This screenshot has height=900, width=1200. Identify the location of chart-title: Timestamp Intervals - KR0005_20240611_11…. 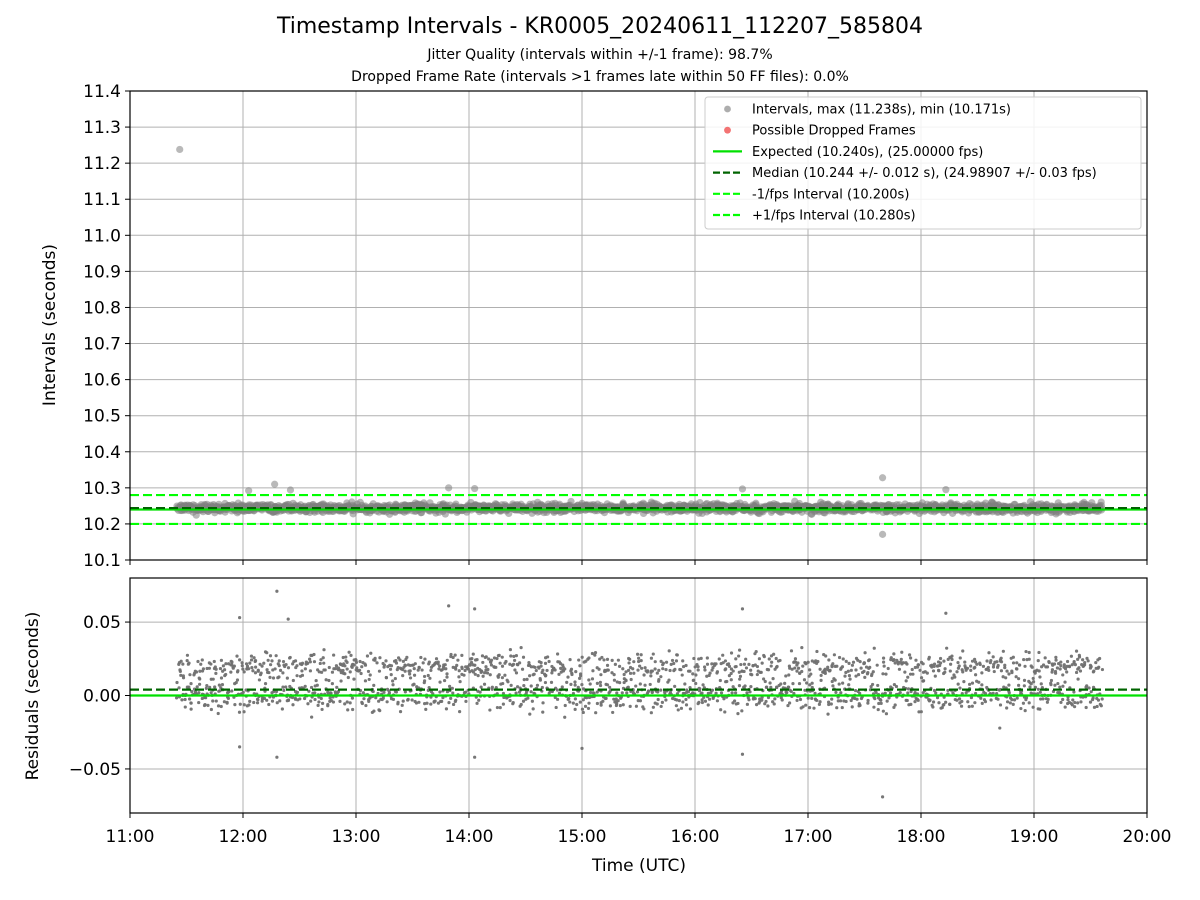
(600, 26).